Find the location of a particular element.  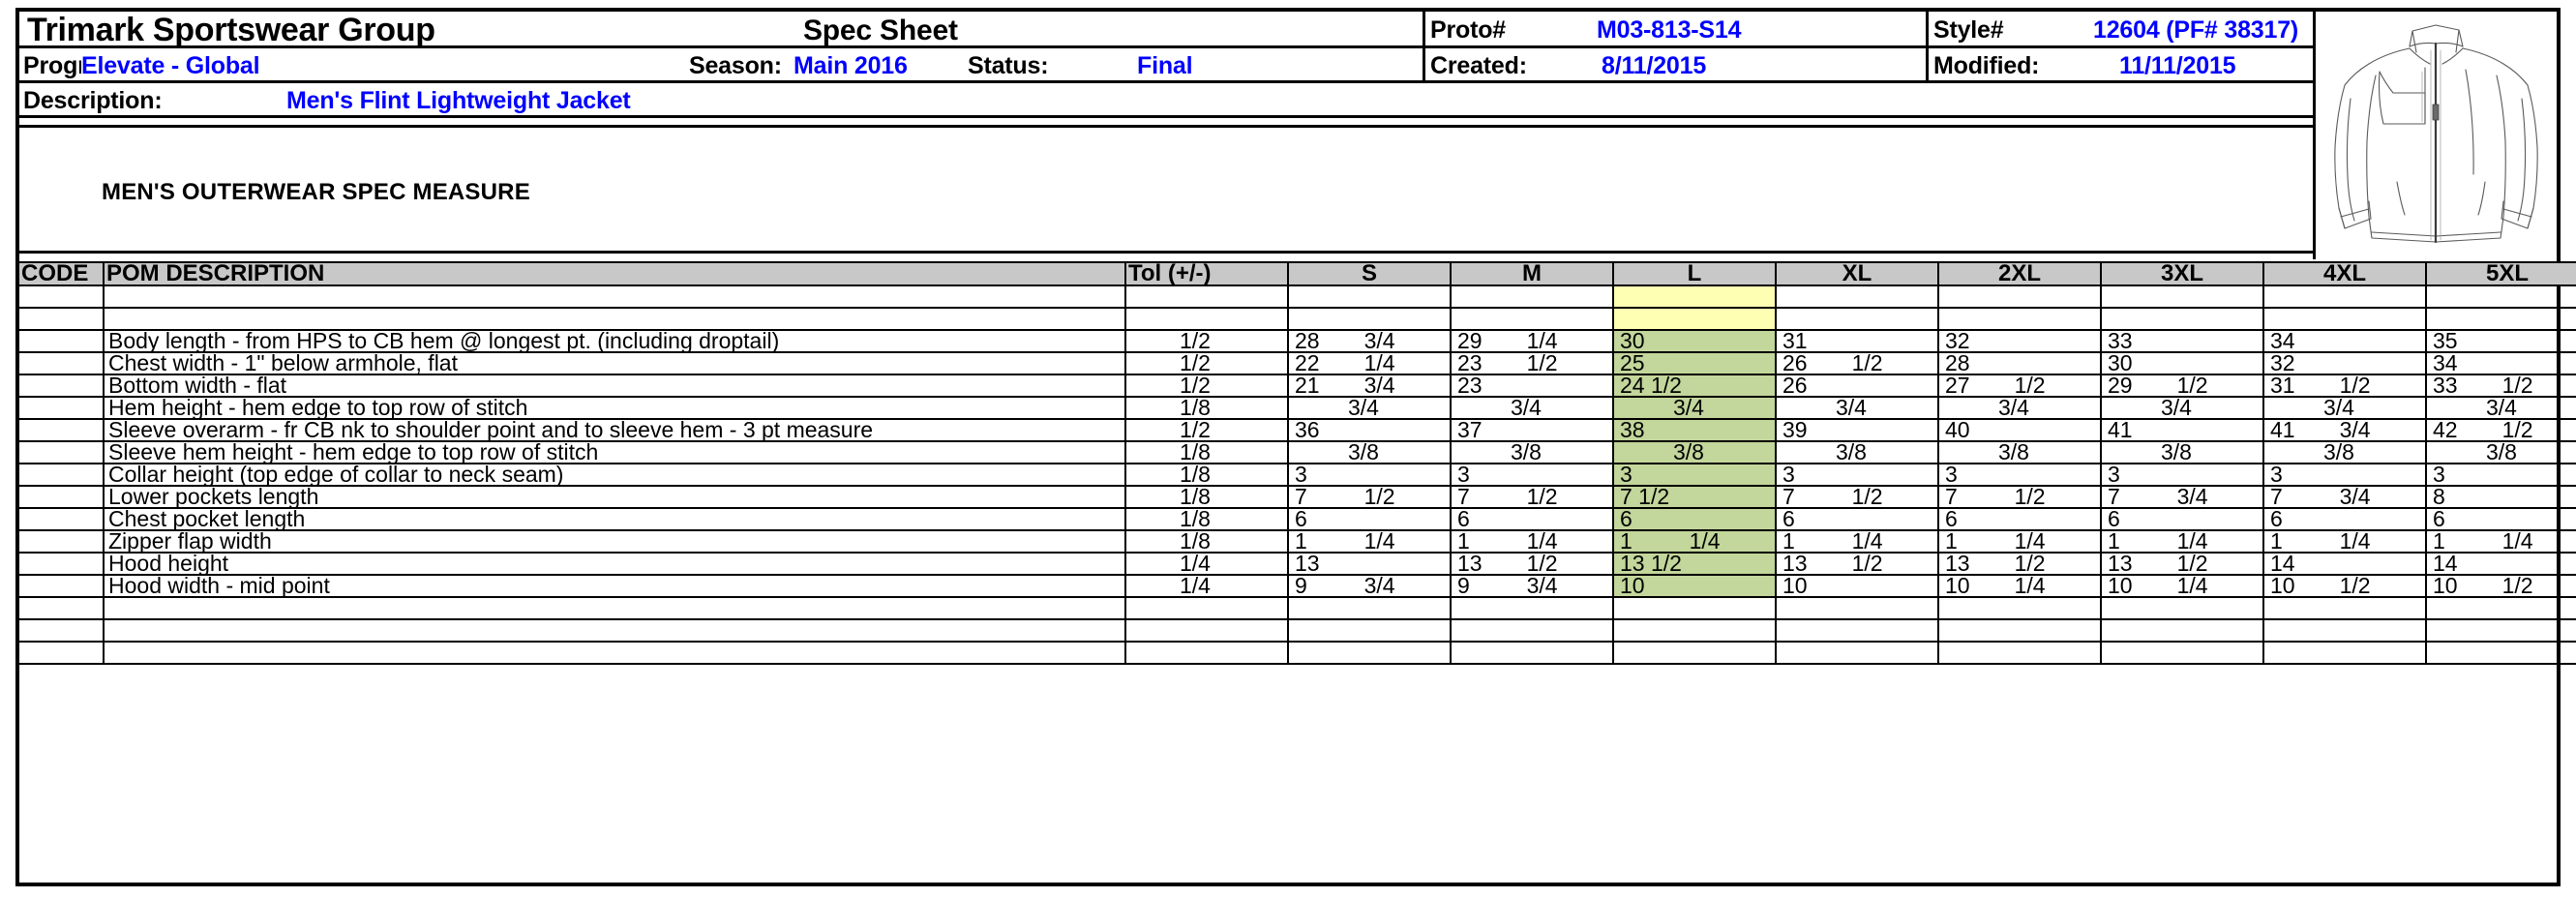

cell-s: 21 3/4 is located at coordinates (1369, 386).